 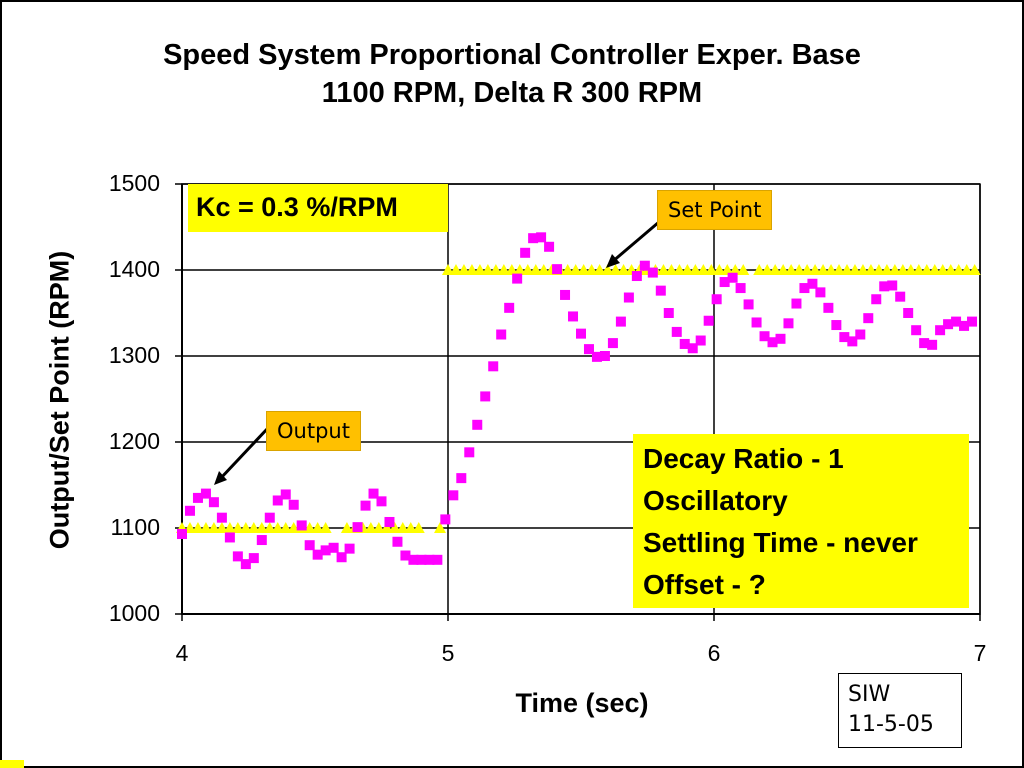 What do you see at coordinates (134, 183) in the screenshot?
I see `y-tick-label: 1500` at bounding box center [134, 183].